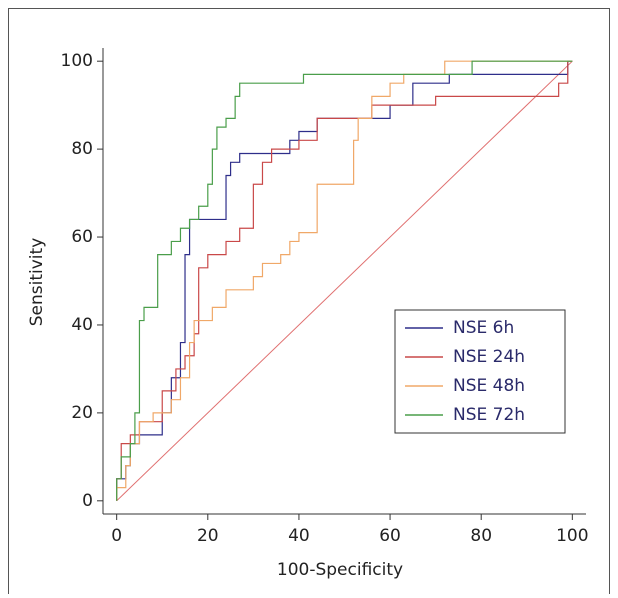 The height and width of the screenshot is (598, 618). Describe the element at coordinates (489, 386) in the screenshot. I see `legend-label: NSE 48h` at that location.